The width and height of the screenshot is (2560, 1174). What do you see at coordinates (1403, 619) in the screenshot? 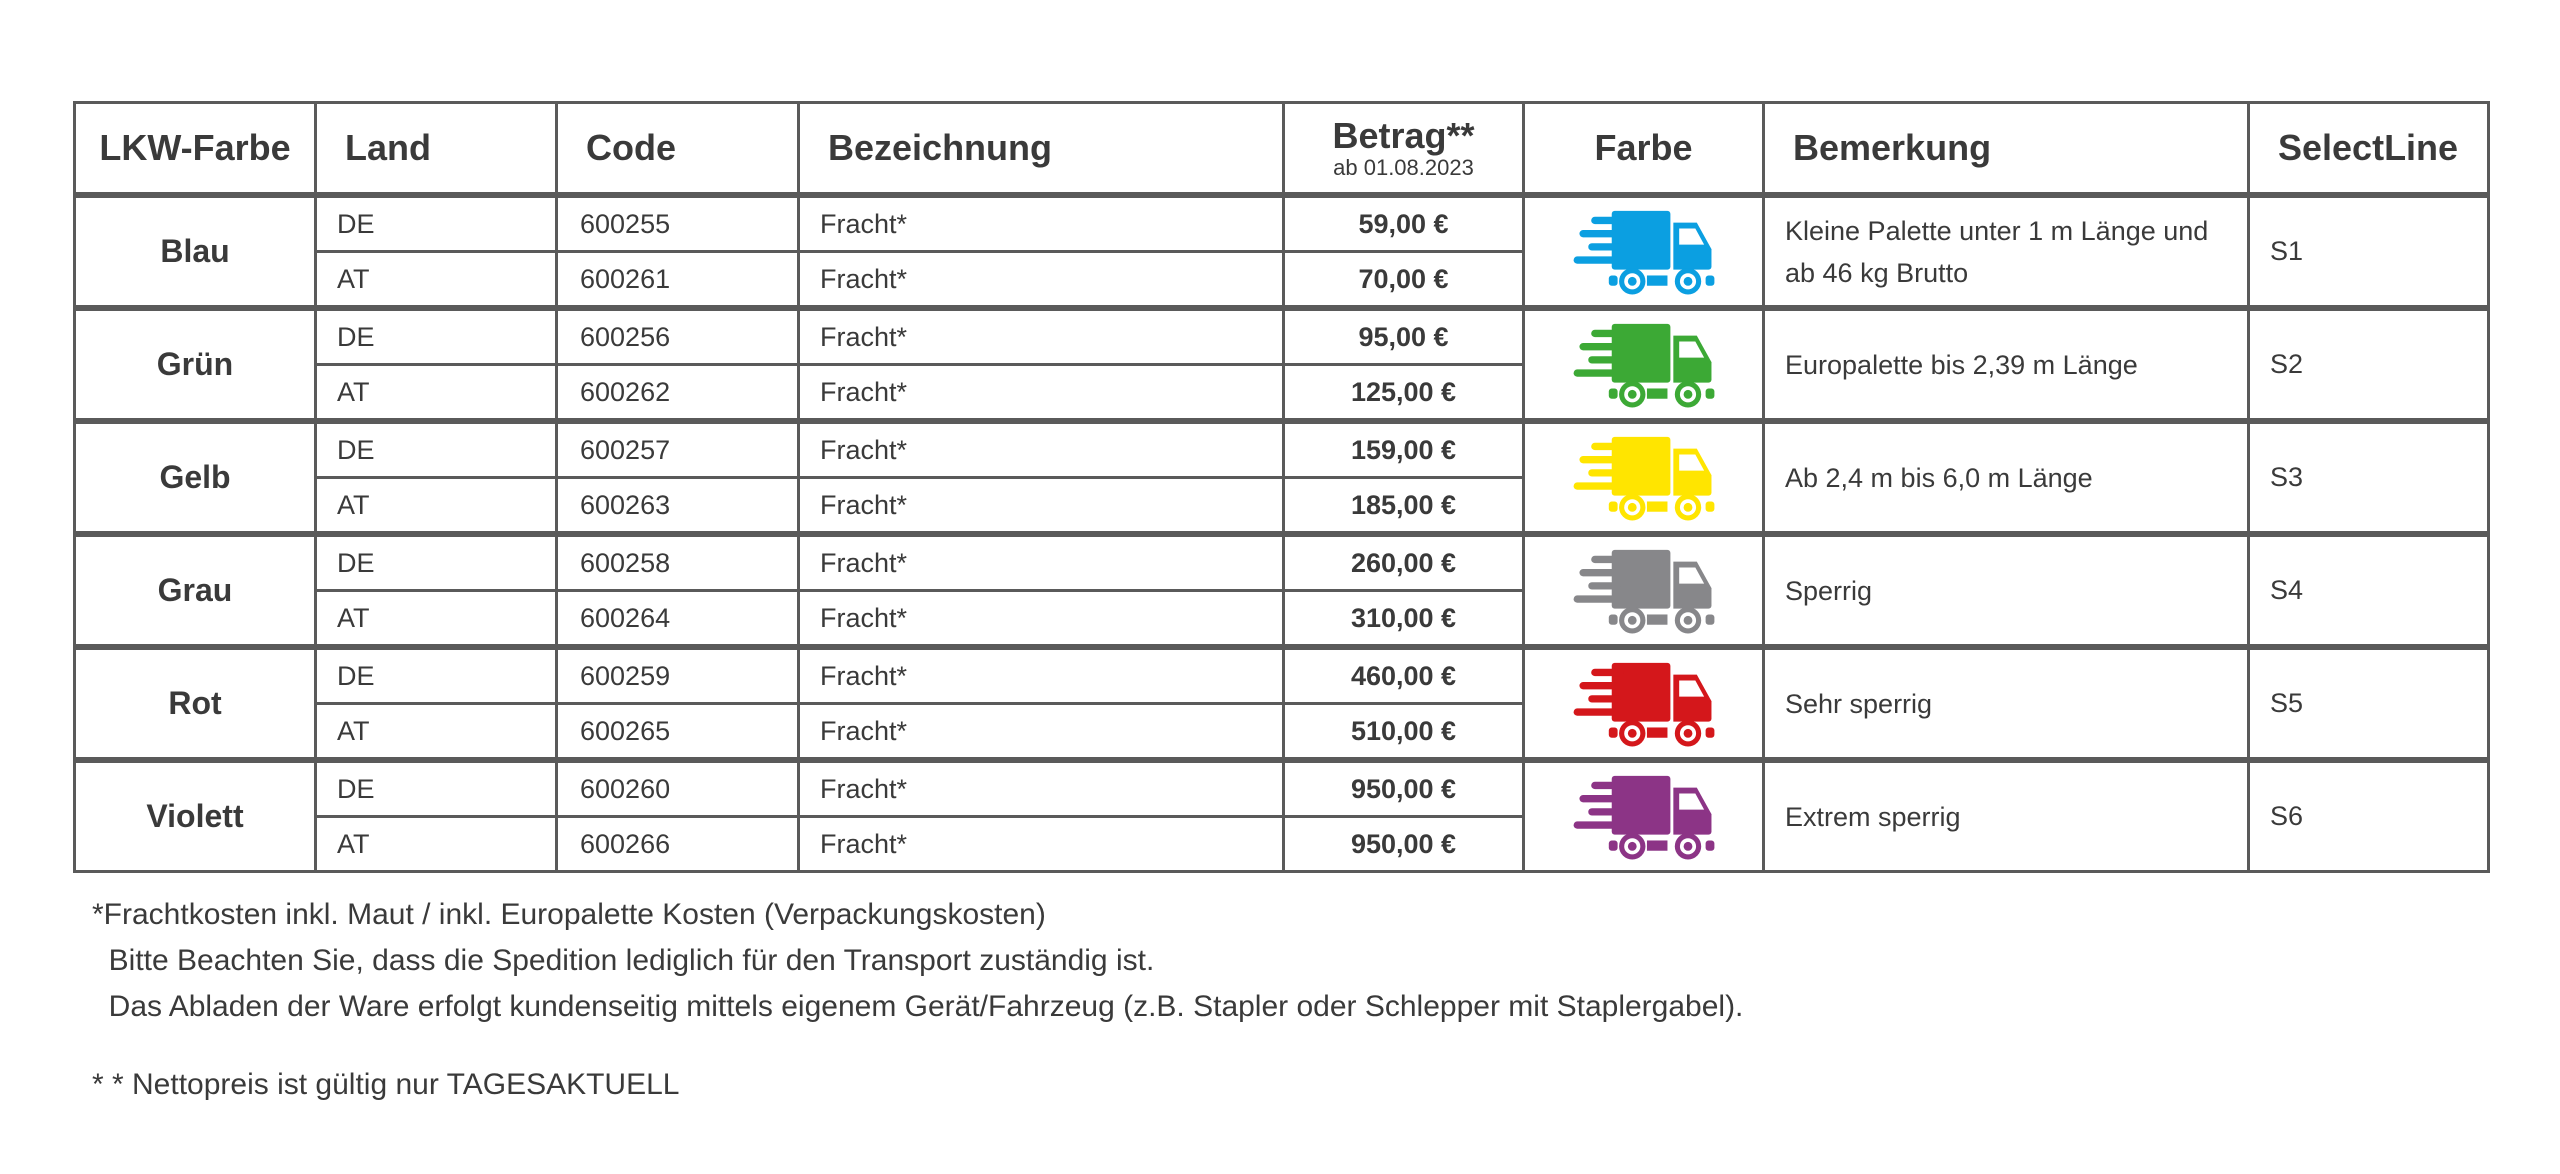
I see `betrag-cell: 310,00 €` at bounding box center [1403, 619].